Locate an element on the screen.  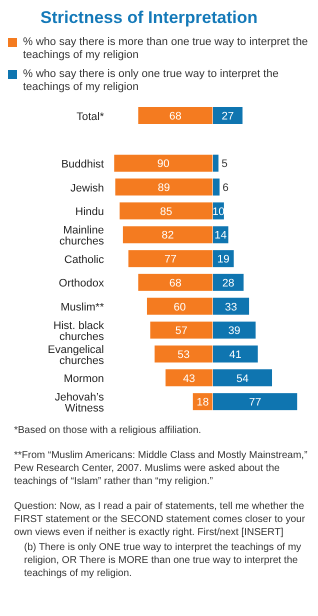
legend-label: % who say there is only one true way to interpret the teachings of my religion is located at coordinates (151, 81).